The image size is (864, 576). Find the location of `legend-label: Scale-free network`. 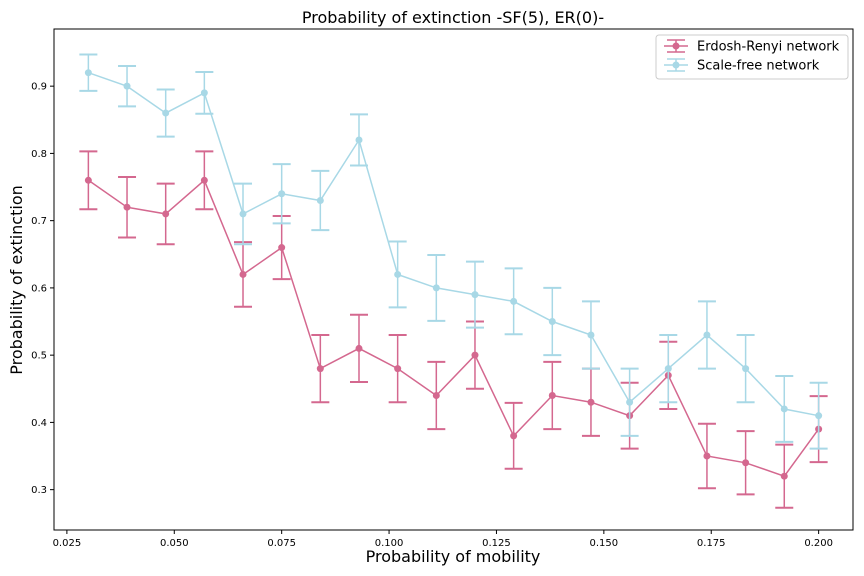

legend-label: Scale-free network is located at coordinates (758, 66).